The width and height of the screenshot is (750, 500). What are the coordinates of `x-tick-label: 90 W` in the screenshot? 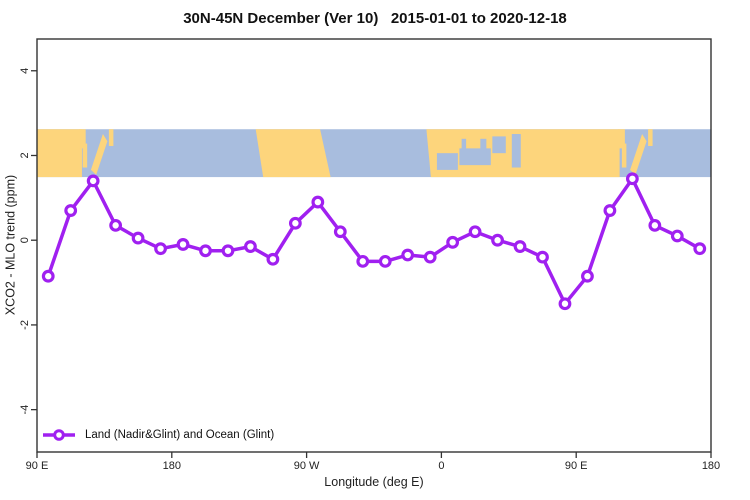 It's located at (307, 466).